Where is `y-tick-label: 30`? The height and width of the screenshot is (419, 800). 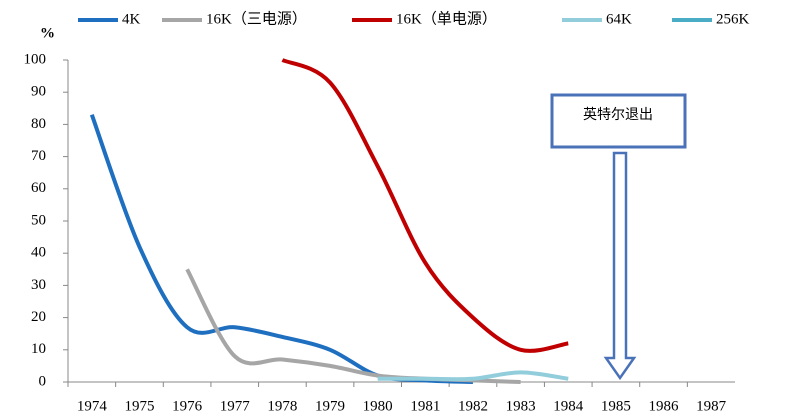 y-tick-label: 30 is located at coordinates (38, 285).